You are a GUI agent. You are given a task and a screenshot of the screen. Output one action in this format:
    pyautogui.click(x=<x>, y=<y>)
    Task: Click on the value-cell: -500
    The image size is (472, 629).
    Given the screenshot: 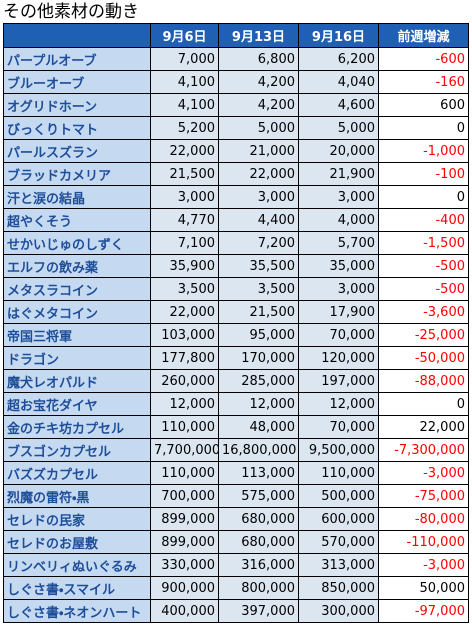 What is the action you would take?
    pyautogui.click(x=423, y=289)
    